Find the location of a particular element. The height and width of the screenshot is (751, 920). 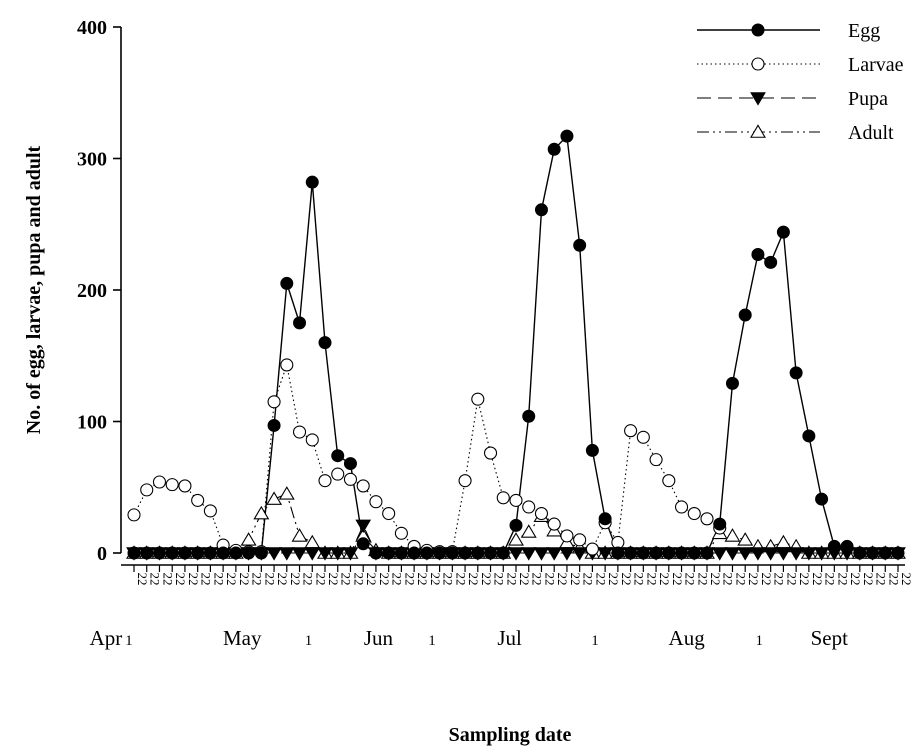

x-axis-title: Sampling date is located at coordinates (510, 735).